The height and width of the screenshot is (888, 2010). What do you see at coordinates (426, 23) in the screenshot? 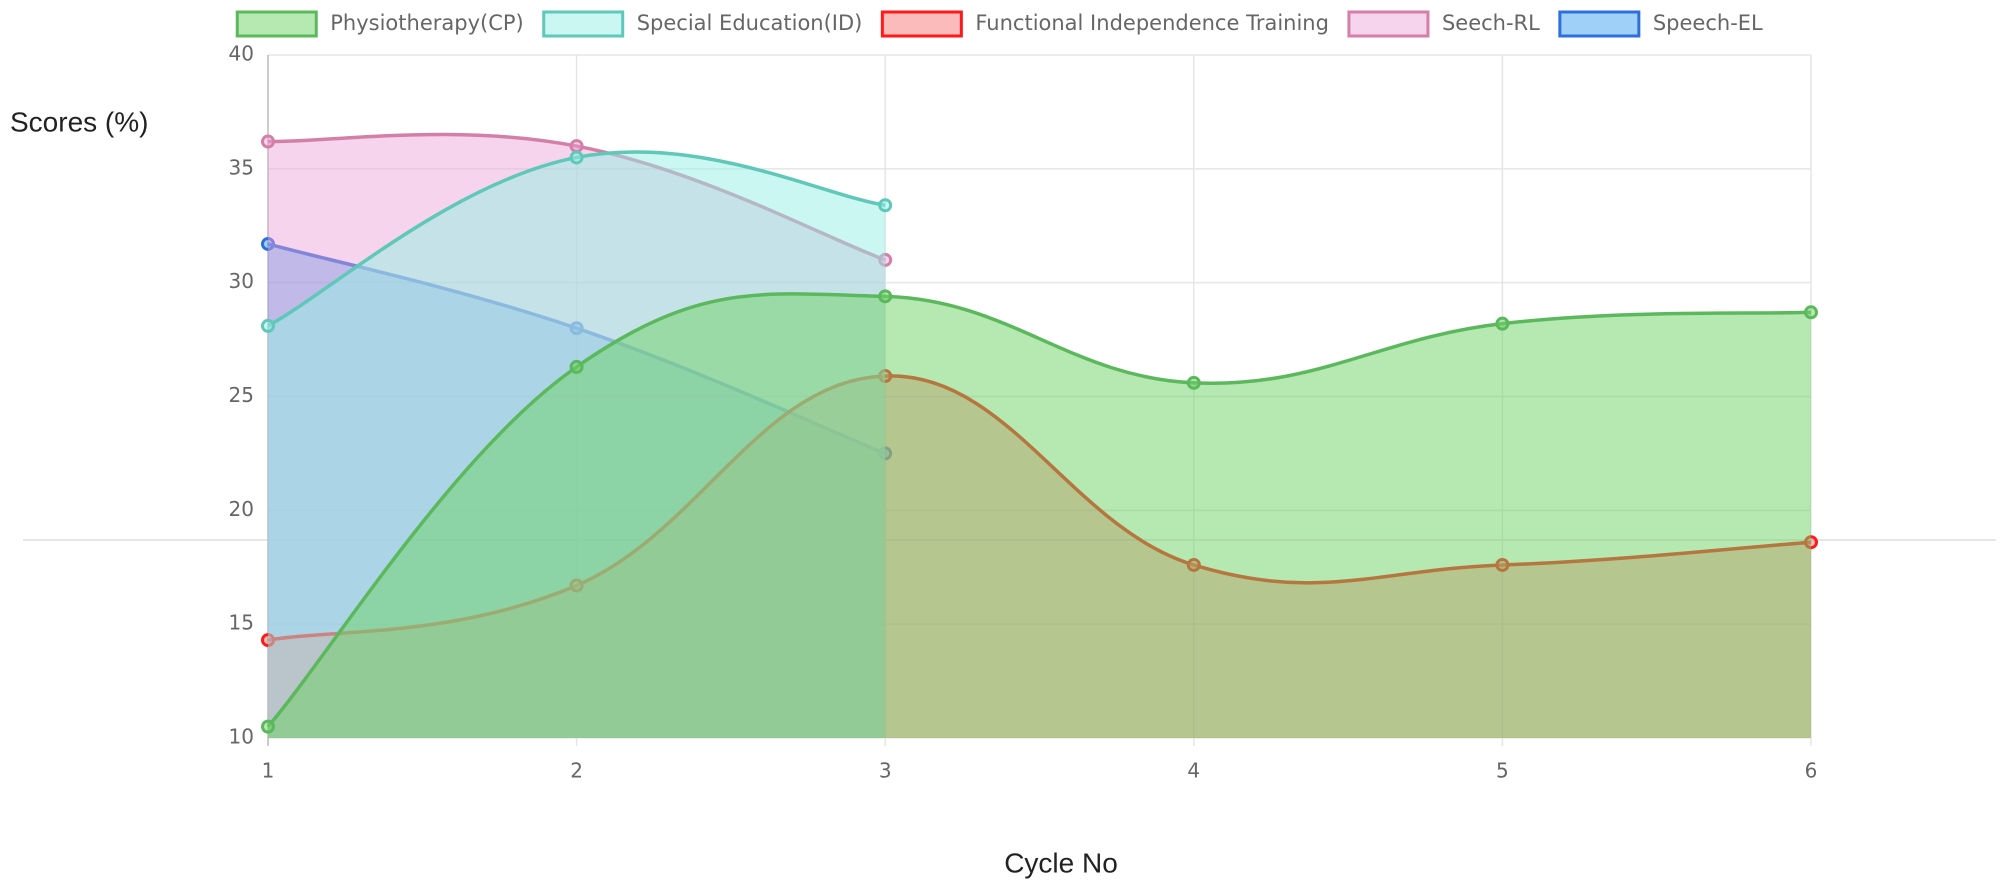
I see `legend-label: Physiotherapy(CP)` at bounding box center [426, 23].